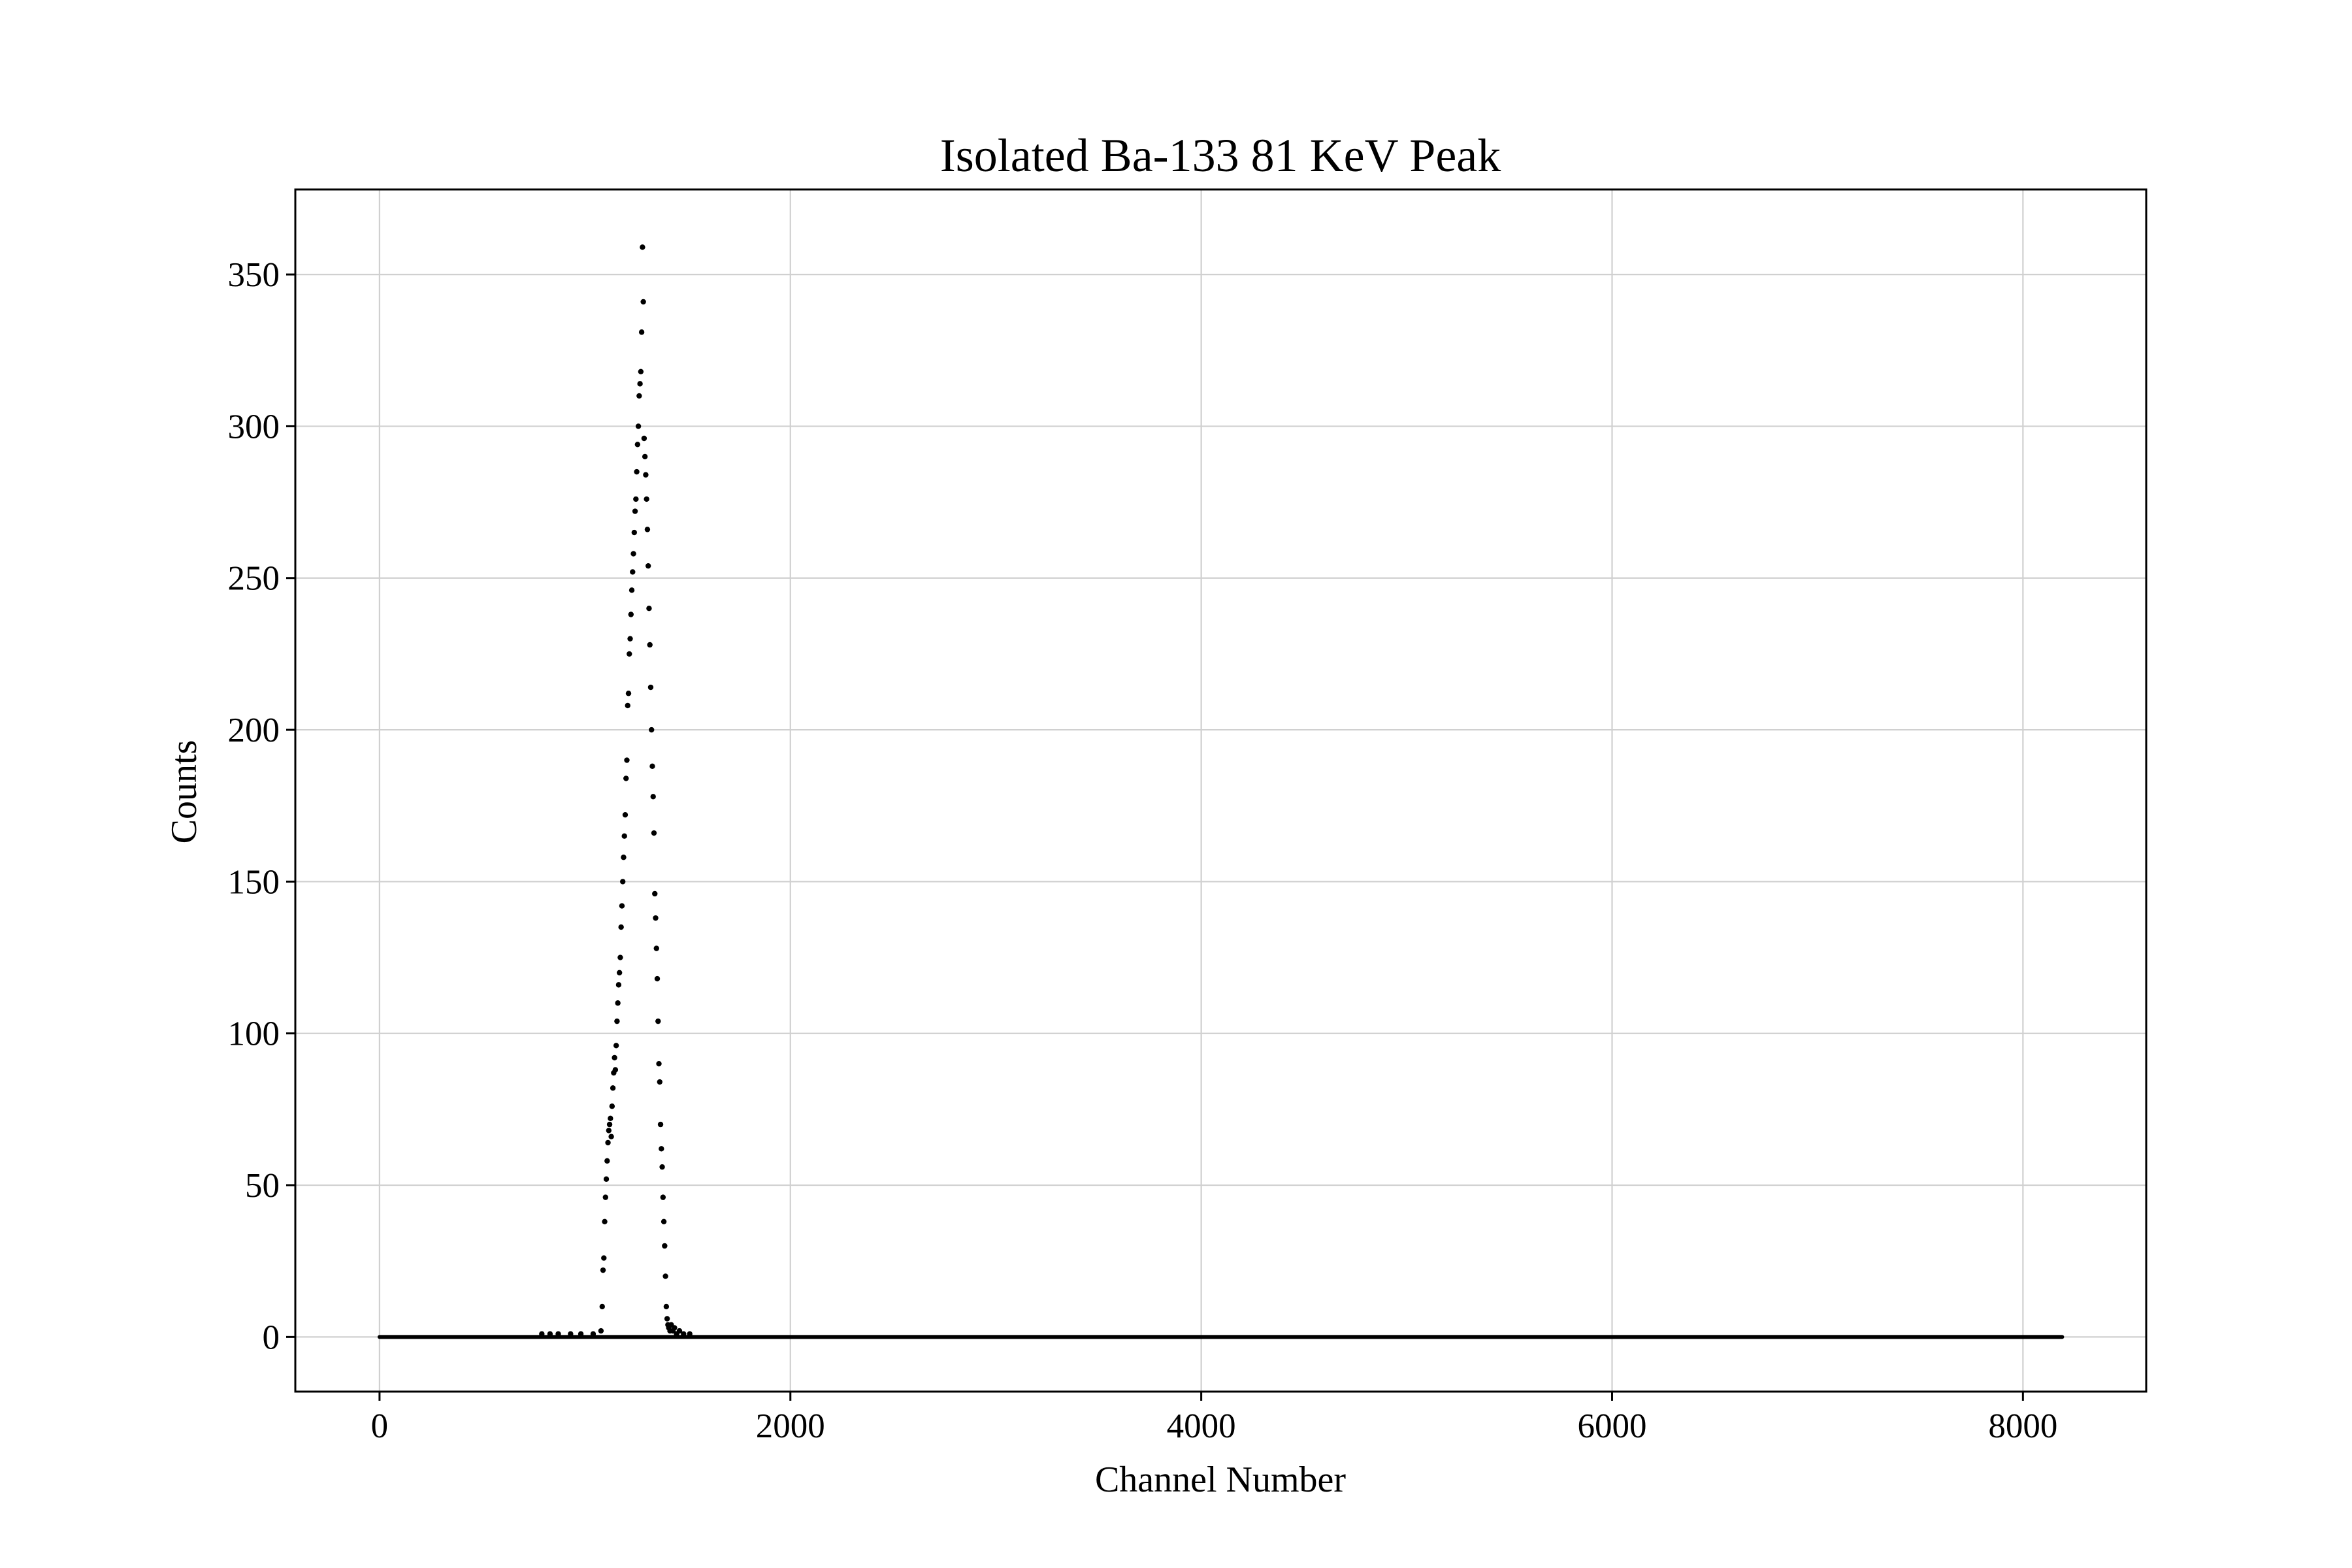 The image size is (2352, 1568). What do you see at coordinates (616, 790) in the screenshot?
I see `data-points` at bounding box center [616, 790].